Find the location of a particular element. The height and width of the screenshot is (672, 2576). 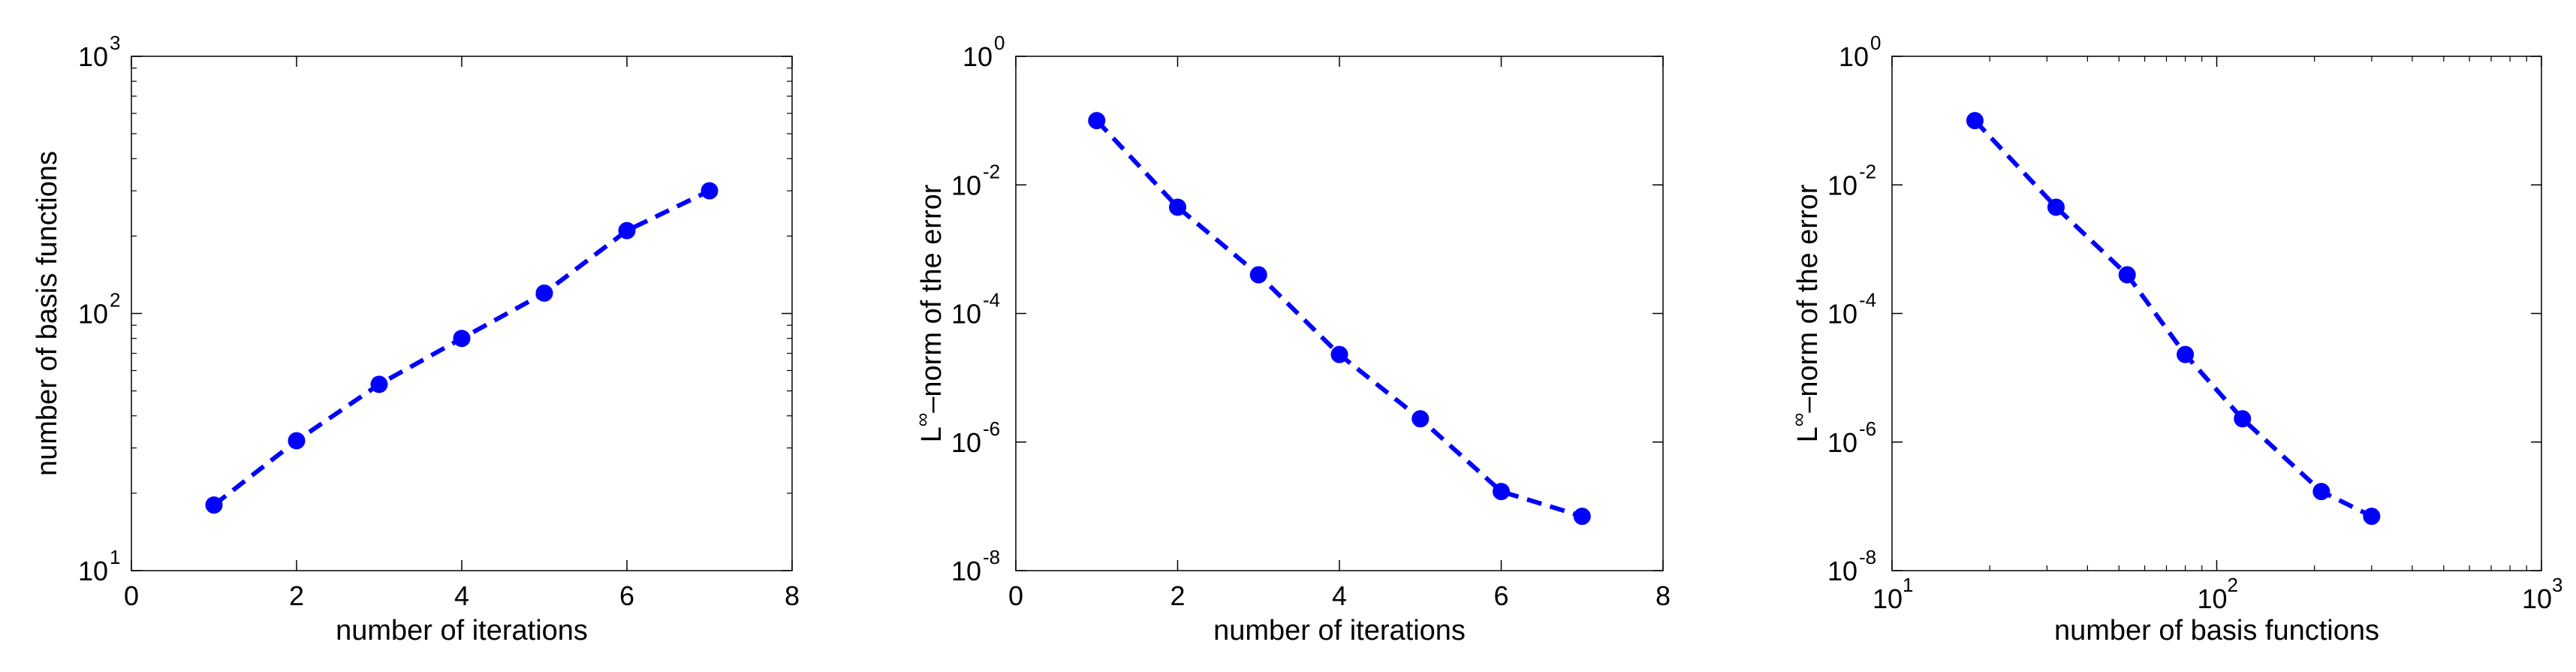

x-tick-label-exponent: 1 is located at coordinates (1908, 585).